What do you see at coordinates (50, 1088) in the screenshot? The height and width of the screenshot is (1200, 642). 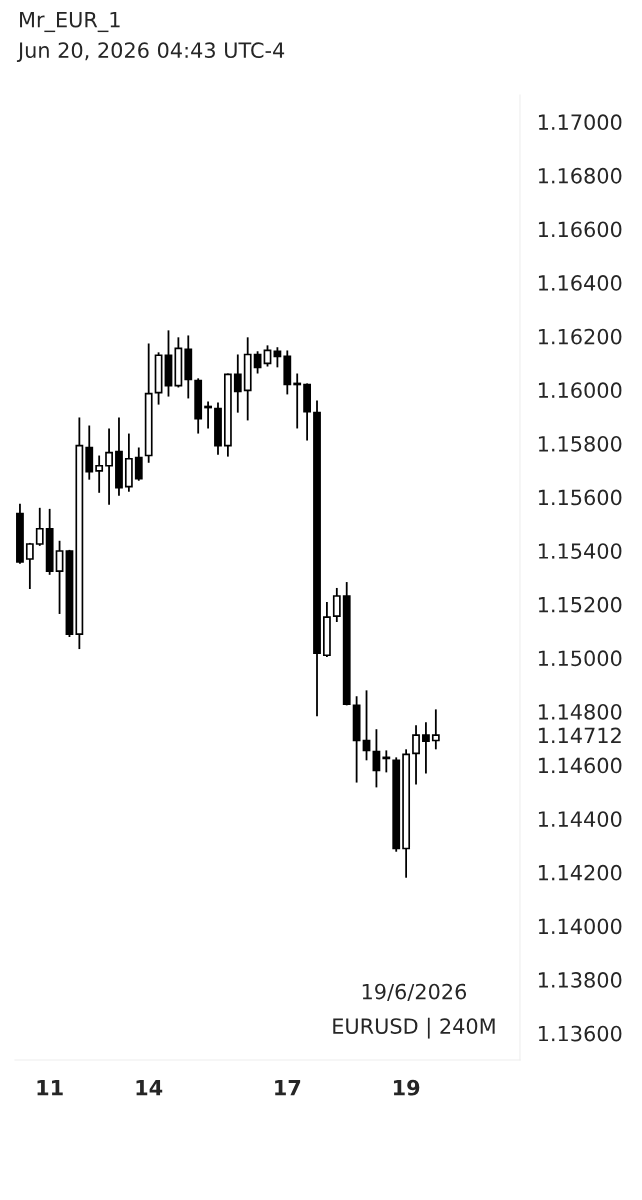 I see `x-tick-label: 11` at bounding box center [50, 1088].